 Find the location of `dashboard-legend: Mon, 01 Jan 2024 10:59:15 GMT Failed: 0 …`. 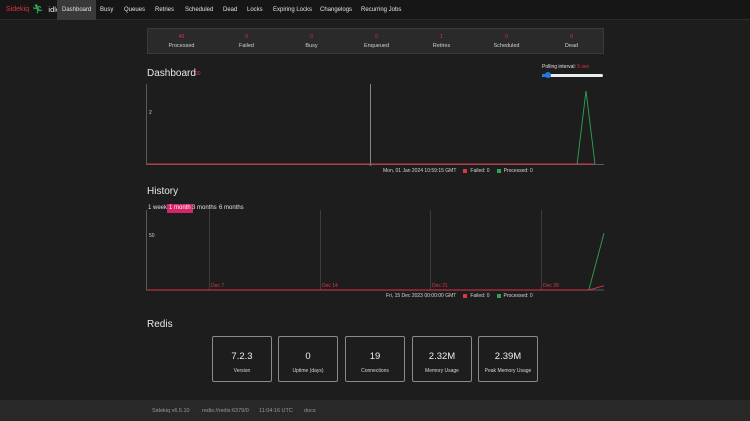

dashboard-legend: Mon, 01 Jan 2024 10:59:15 GMT Failed: 0 … is located at coordinates (458, 171).